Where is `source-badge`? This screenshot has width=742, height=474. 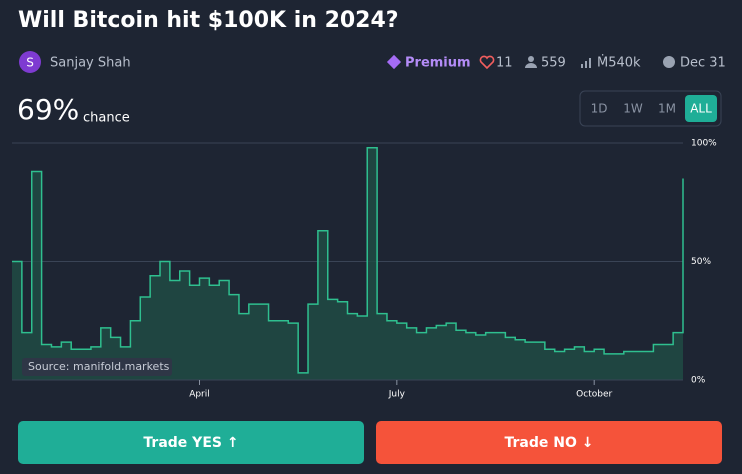
source-badge is located at coordinates (97, 367).